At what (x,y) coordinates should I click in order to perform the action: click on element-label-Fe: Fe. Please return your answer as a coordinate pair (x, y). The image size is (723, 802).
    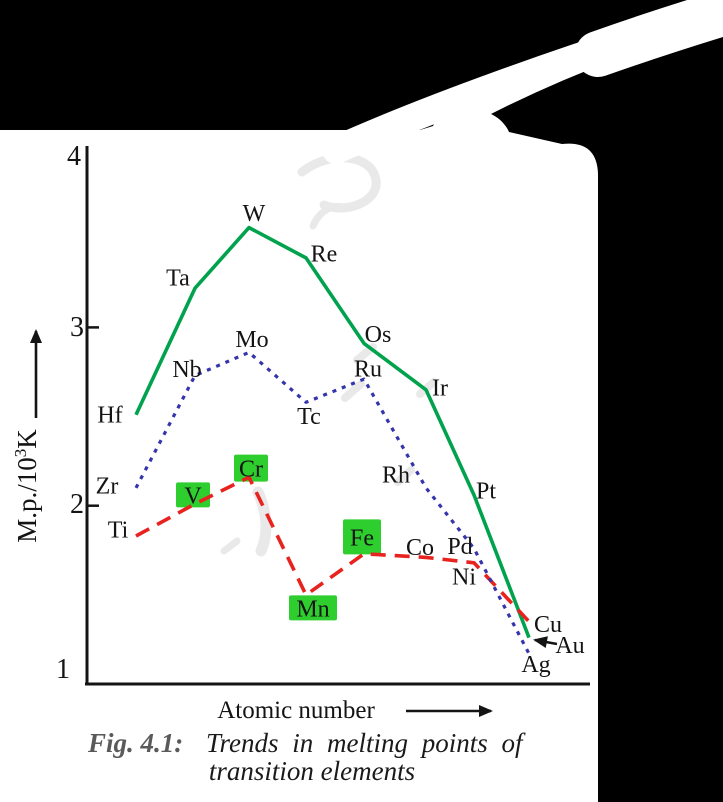
    Looking at the image, I should click on (362, 538).